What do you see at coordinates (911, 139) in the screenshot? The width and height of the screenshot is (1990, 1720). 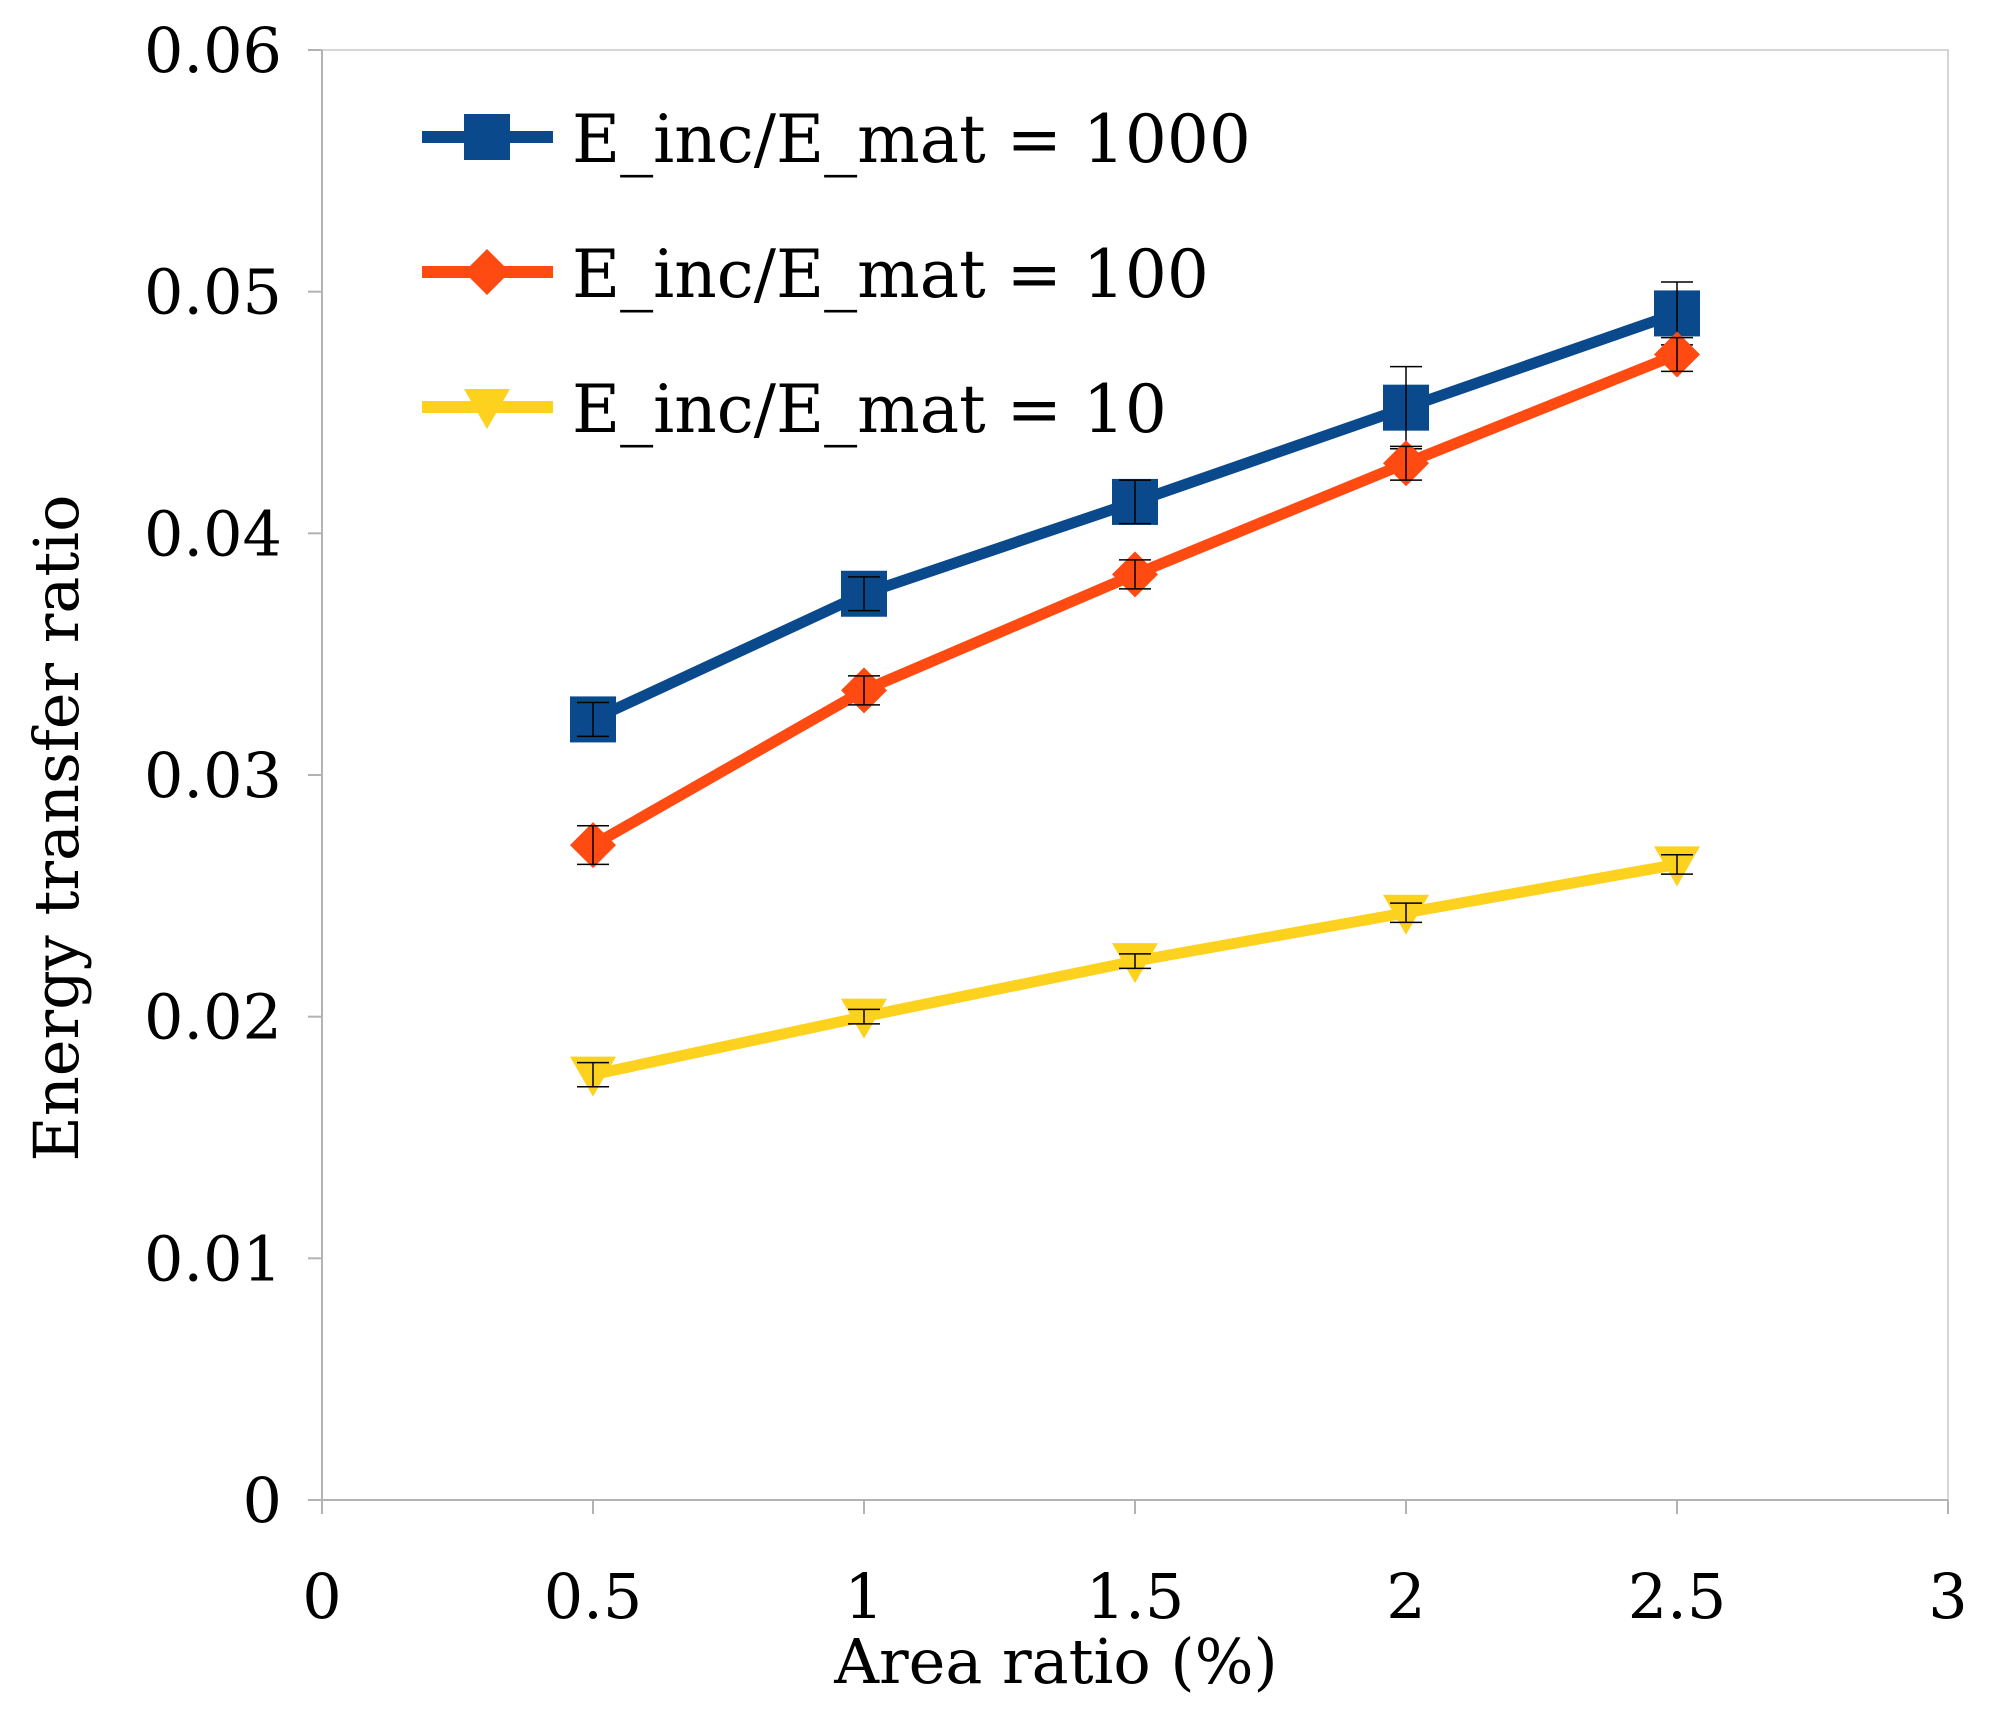 I see `legend-label-1000: E_inc/E_mat = 1000` at bounding box center [911, 139].